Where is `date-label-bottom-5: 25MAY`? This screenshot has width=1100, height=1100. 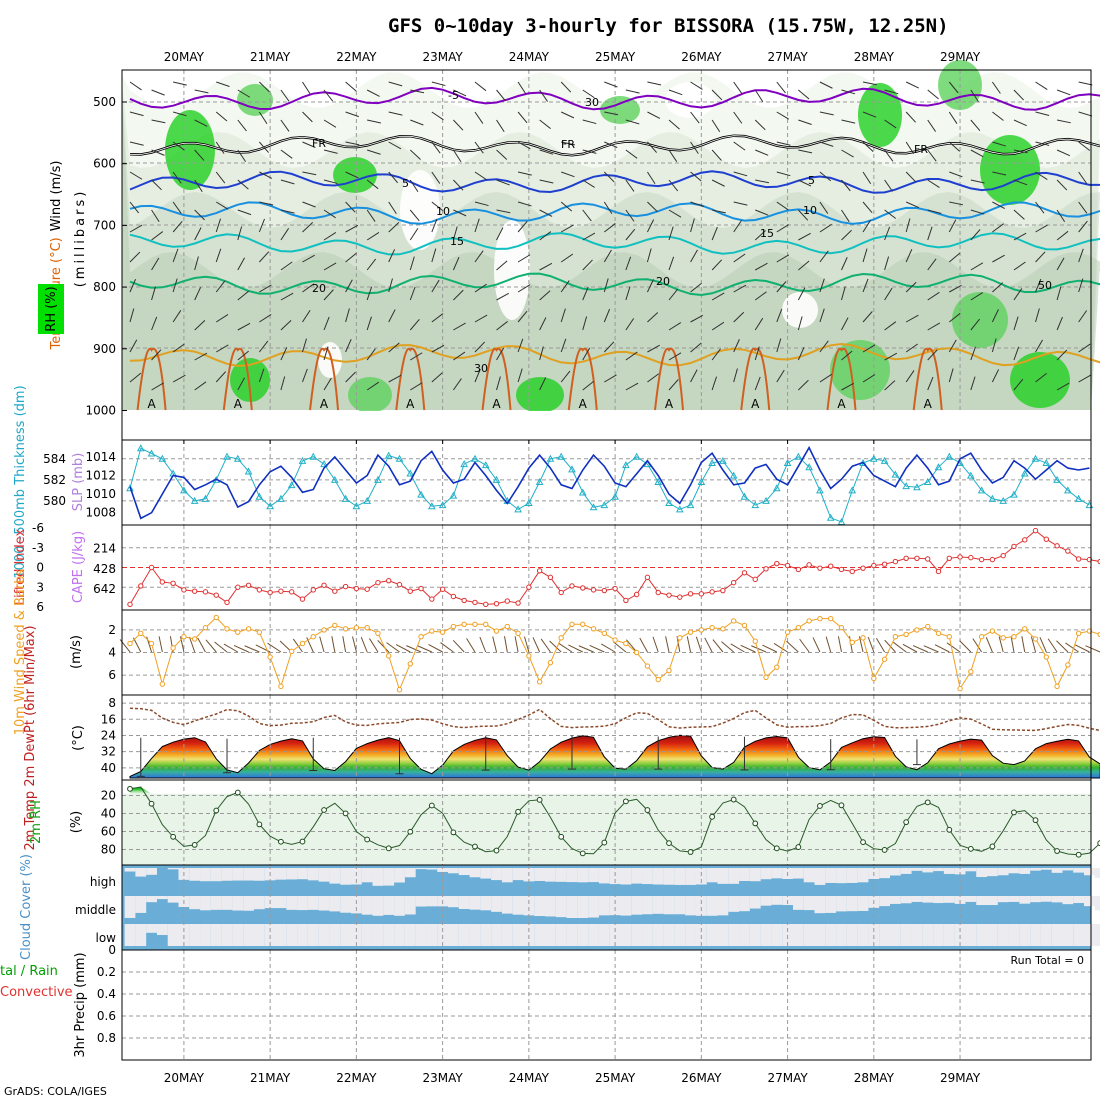 date-label-bottom-5: 25MAY is located at coordinates (615, 1078).